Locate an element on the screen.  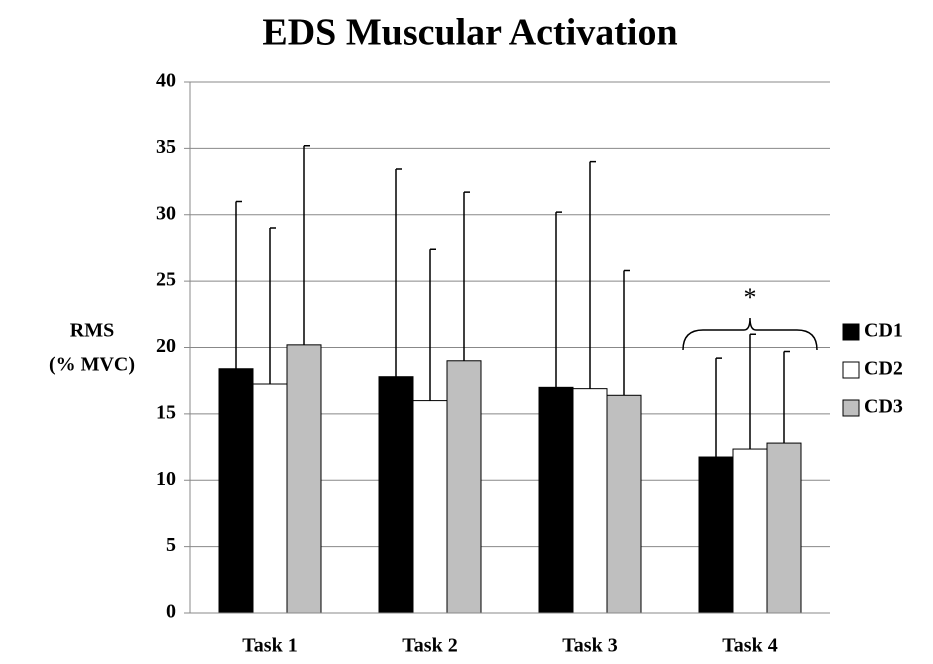
x-tick-label: Task 2 is located at coordinates (429, 646).